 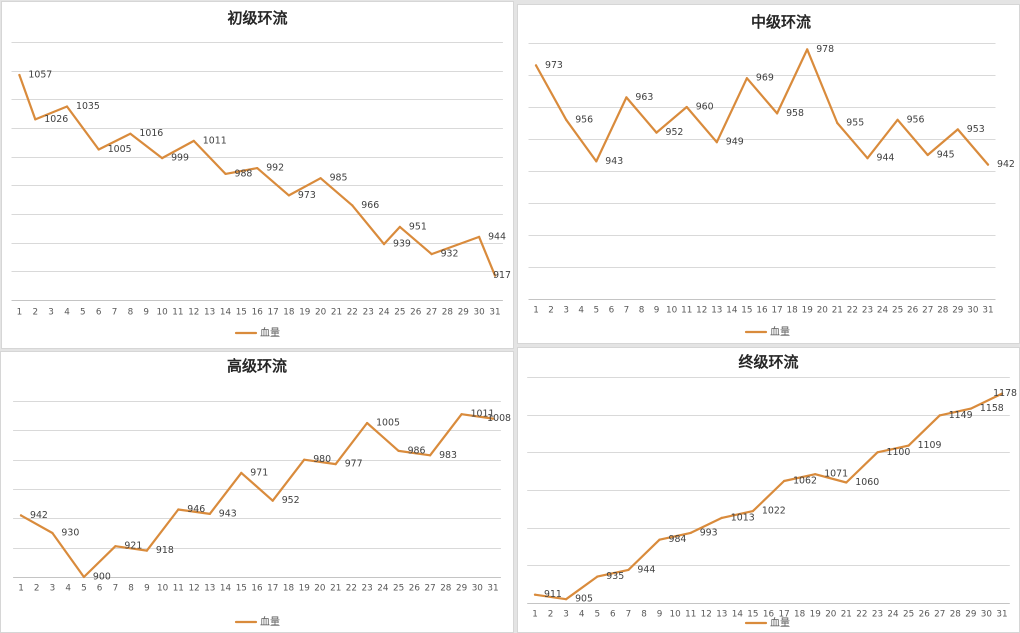 I want to click on data-label: 985, so click(x=339, y=178).